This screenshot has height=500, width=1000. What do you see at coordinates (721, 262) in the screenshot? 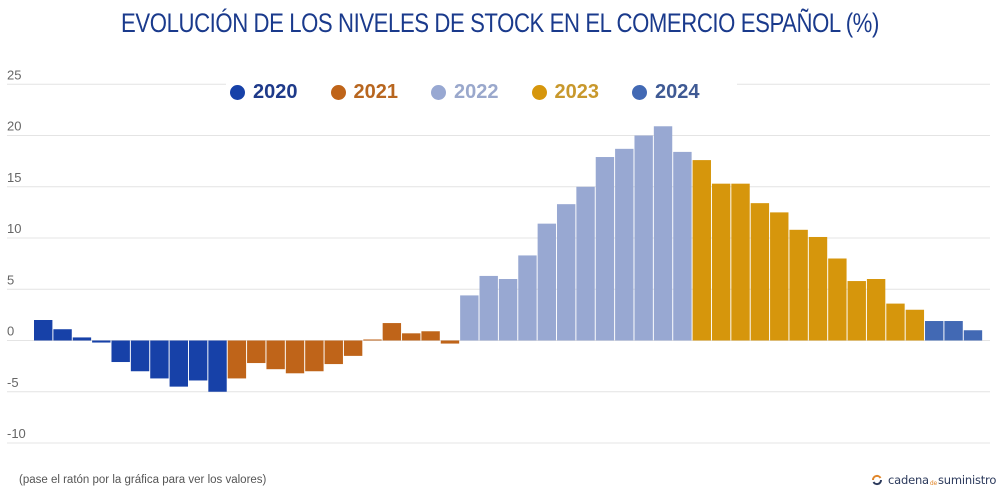
I see `bar-2023-35: 2023: 15.3` at bounding box center [721, 262].